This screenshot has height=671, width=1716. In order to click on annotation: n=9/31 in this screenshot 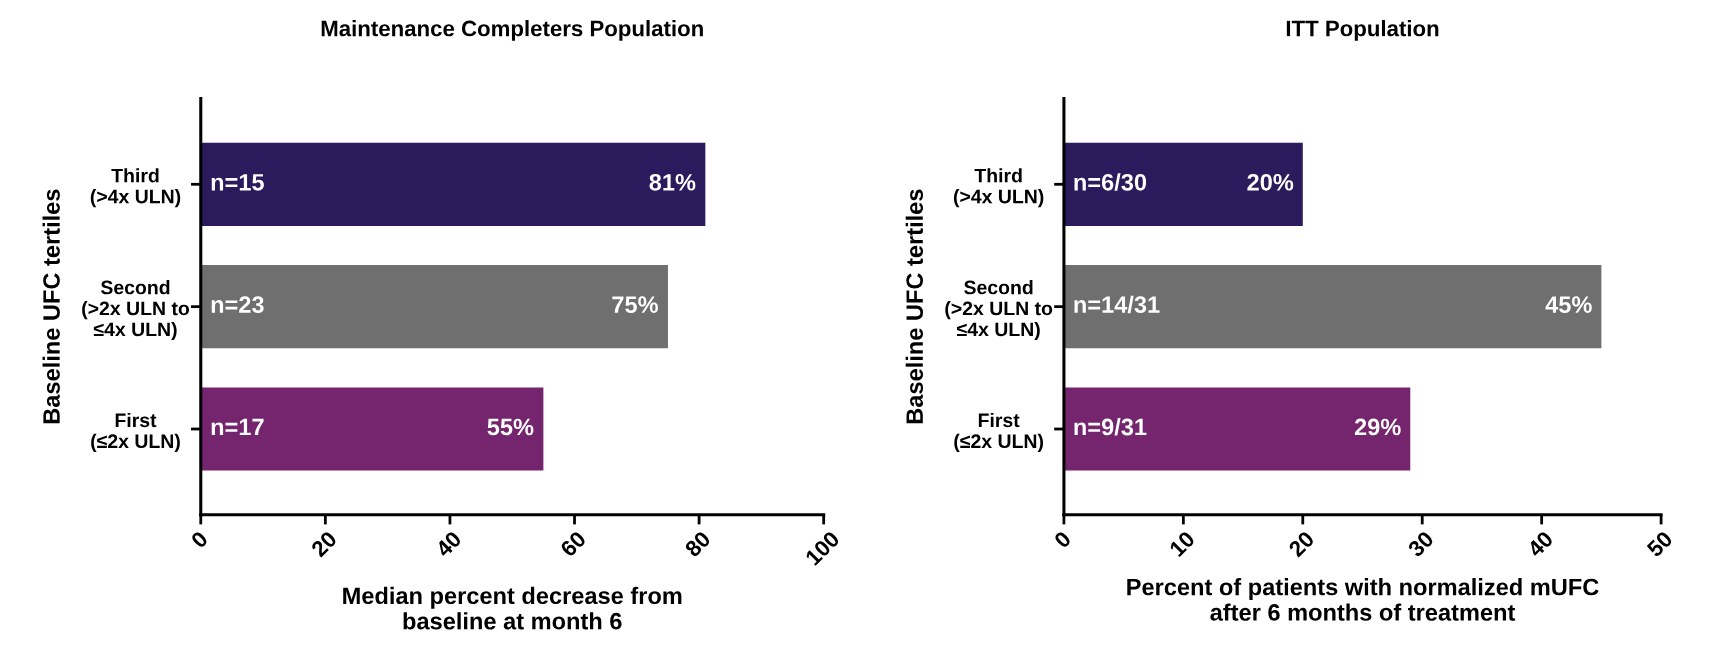, I will do `click(1110, 427)`.